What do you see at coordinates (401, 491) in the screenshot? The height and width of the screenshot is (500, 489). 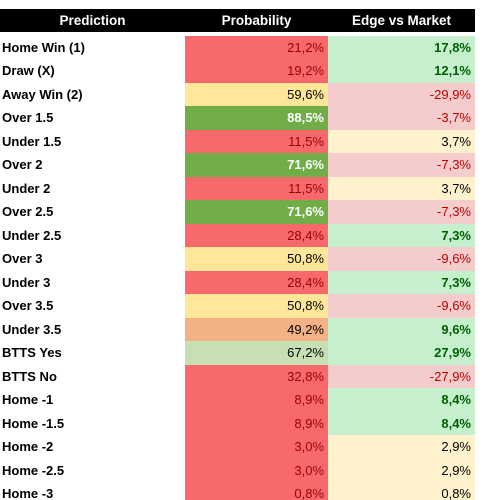 I see `edge-cell: 0,8%` at bounding box center [401, 491].